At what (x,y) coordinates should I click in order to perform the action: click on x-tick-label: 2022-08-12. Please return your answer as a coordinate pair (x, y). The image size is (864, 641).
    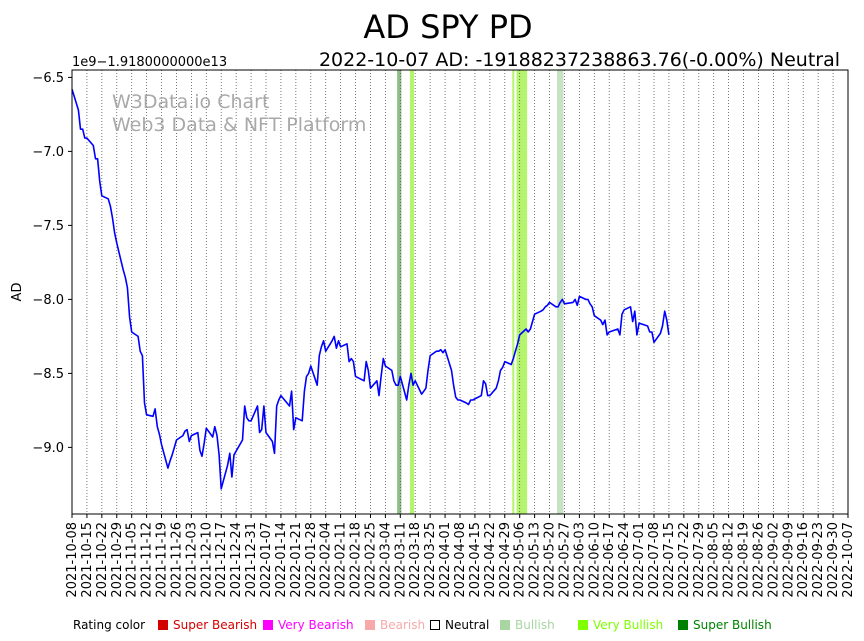
    Looking at the image, I should click on (729, 560).